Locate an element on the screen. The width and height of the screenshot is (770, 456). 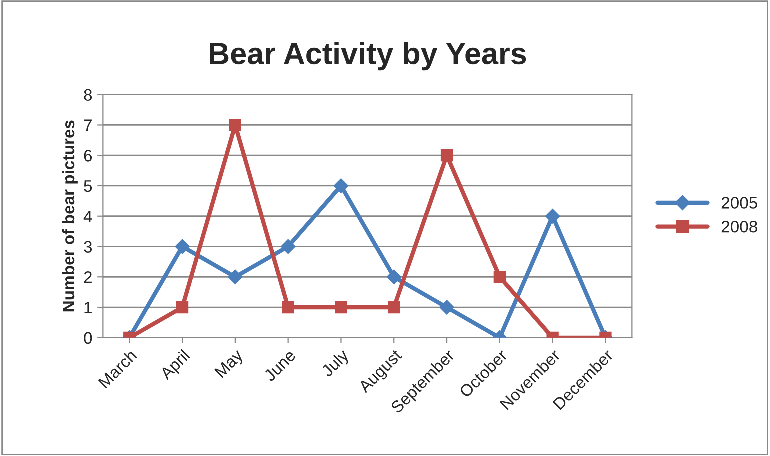
y-axis-title: Number of bear pictures is located at coordinates (70, 216).